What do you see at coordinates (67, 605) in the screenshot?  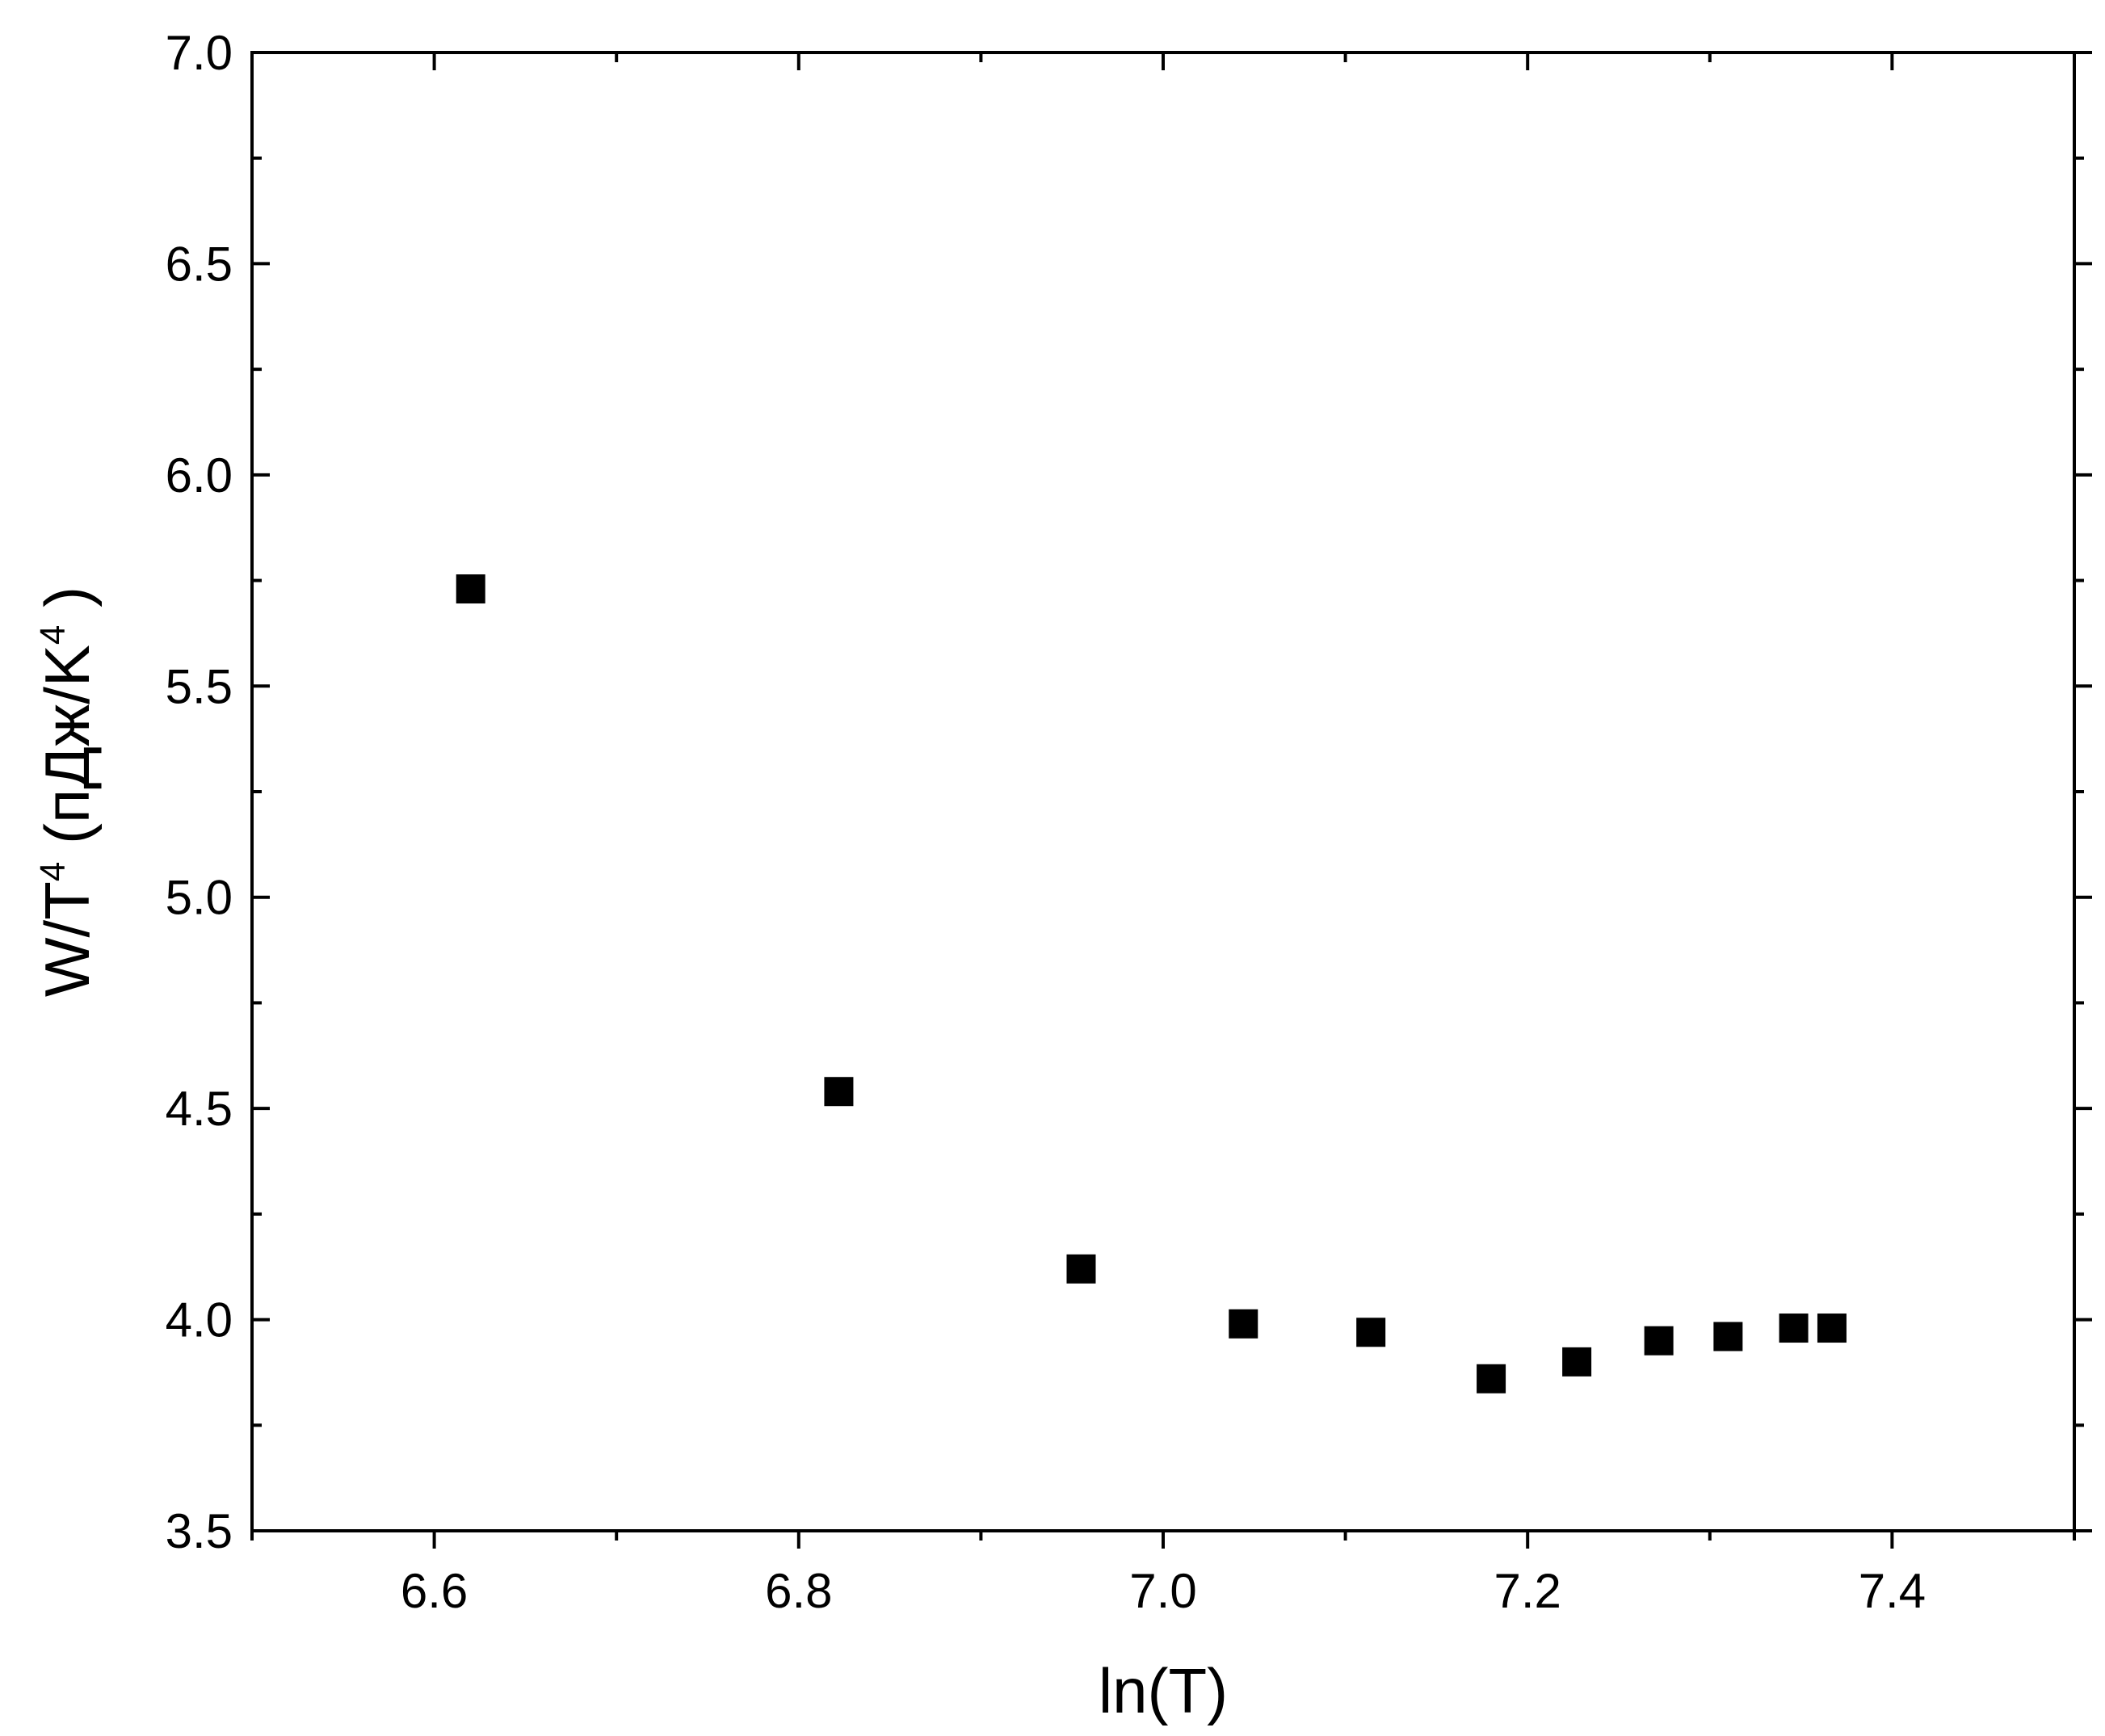 I see `y-axis-title-end: )` at bounding box center [67, 605].